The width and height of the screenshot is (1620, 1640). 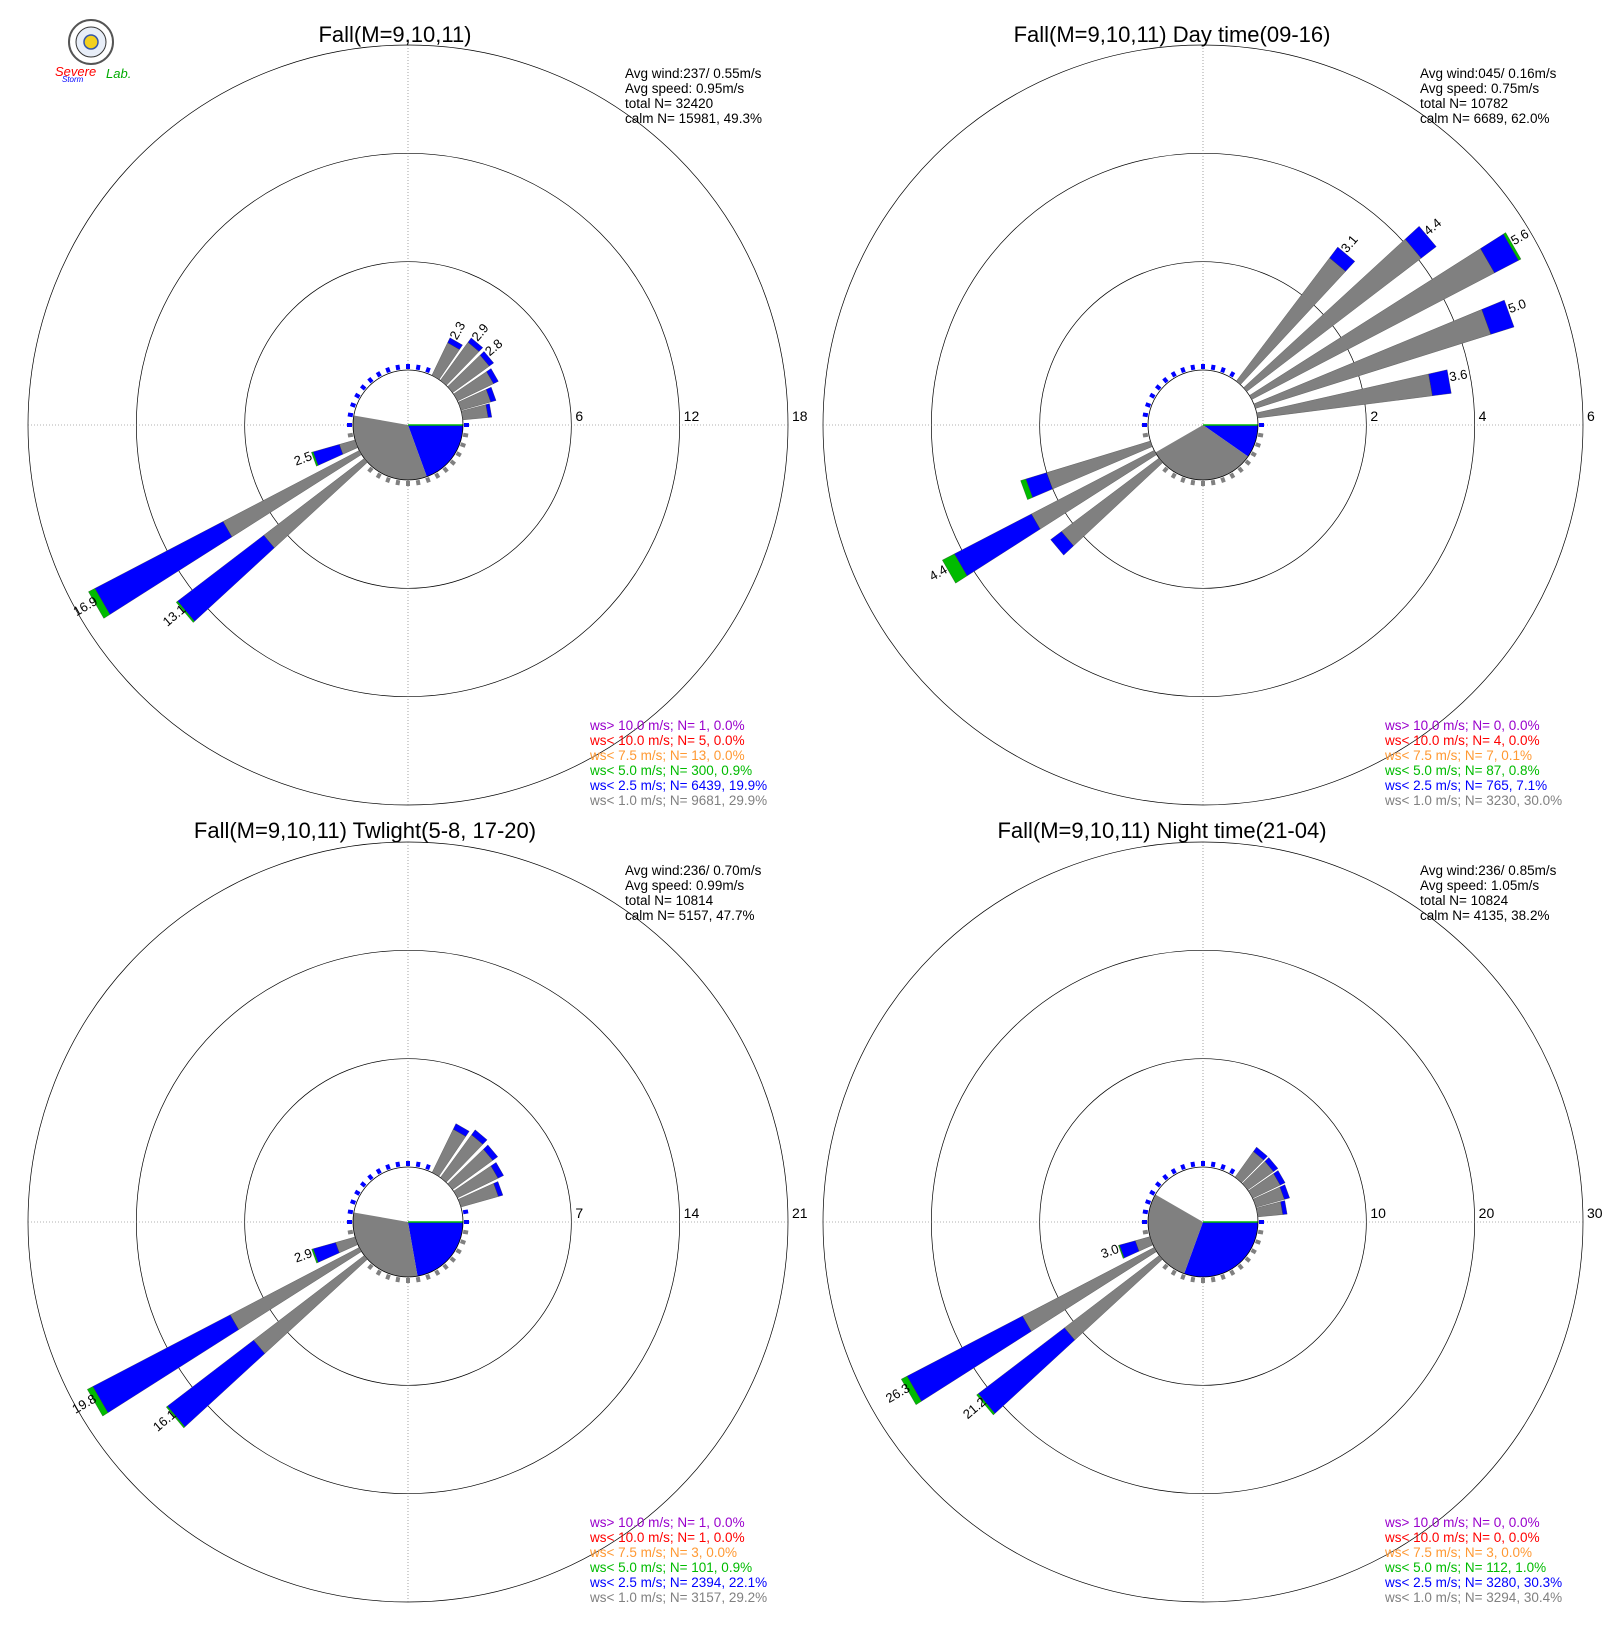 I want to click on logo-seal-center, so click(x=91, y=42).